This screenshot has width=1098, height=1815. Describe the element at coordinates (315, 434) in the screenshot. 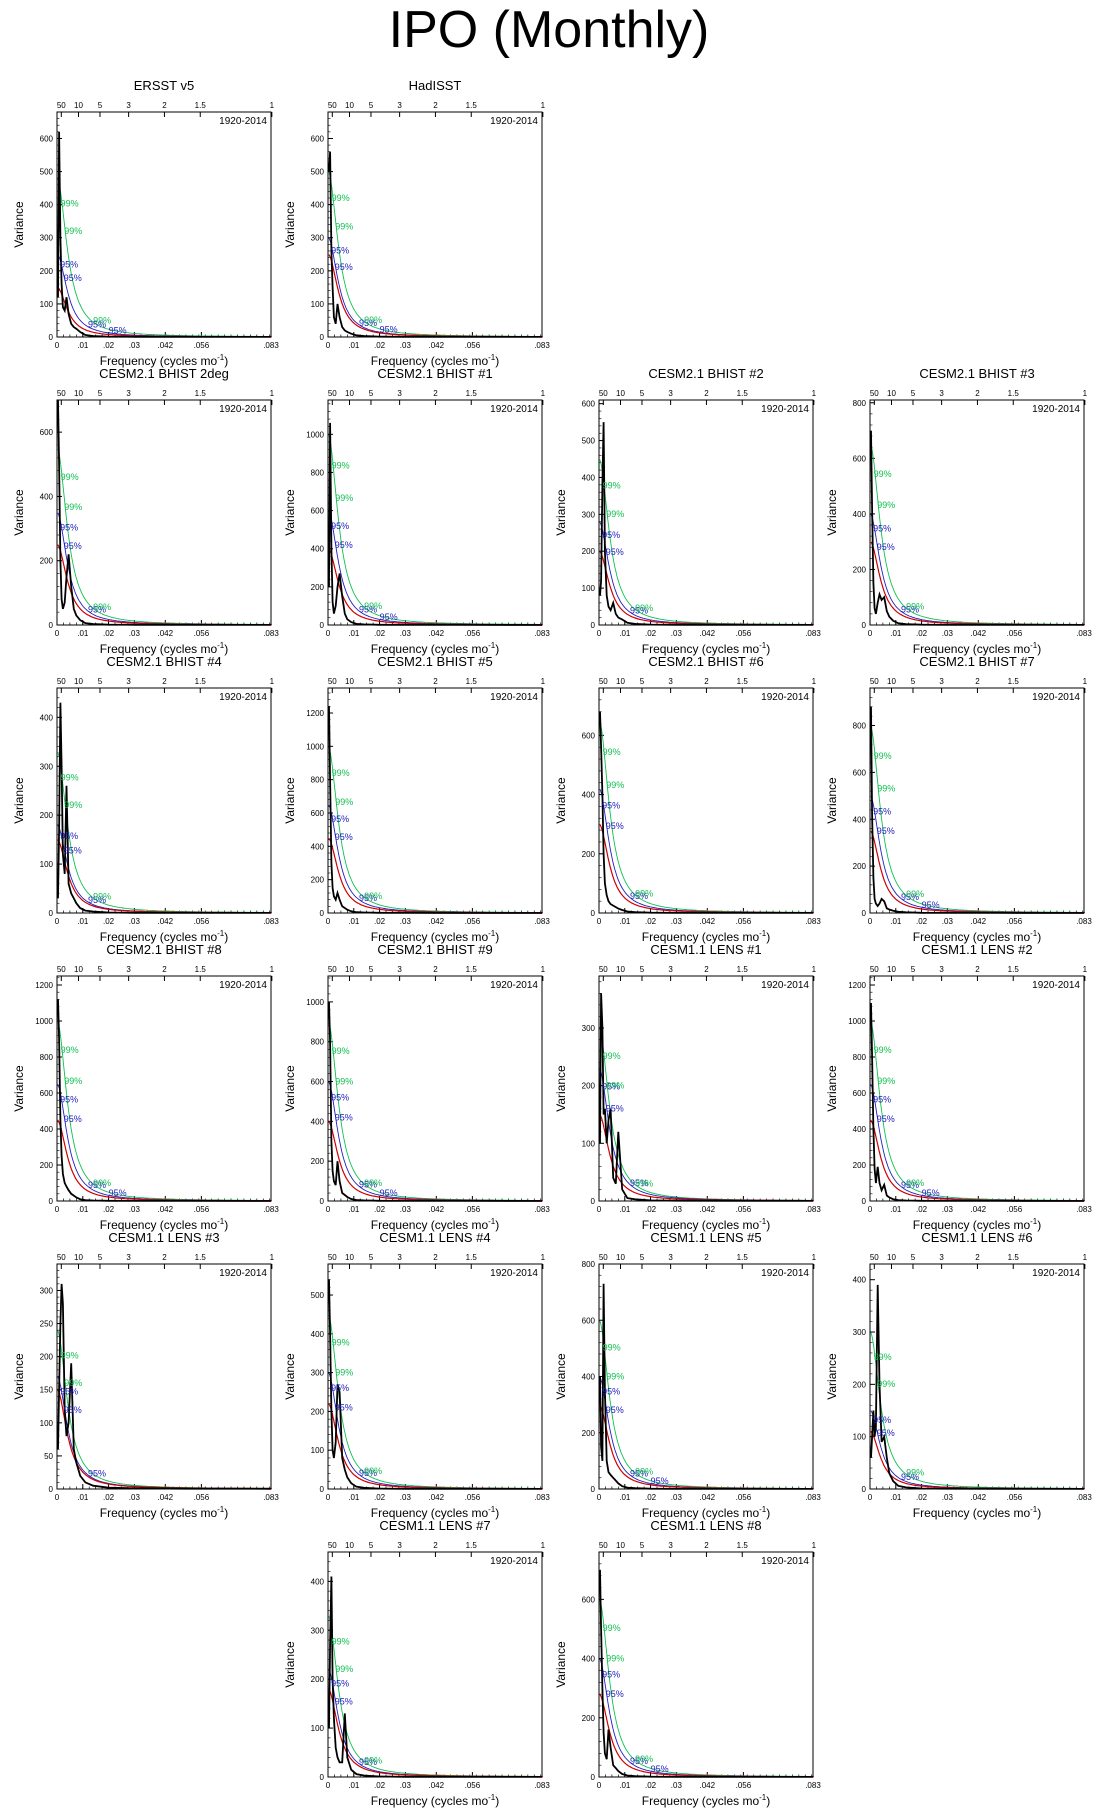

I see `y-tick-label: 1000` at that location.